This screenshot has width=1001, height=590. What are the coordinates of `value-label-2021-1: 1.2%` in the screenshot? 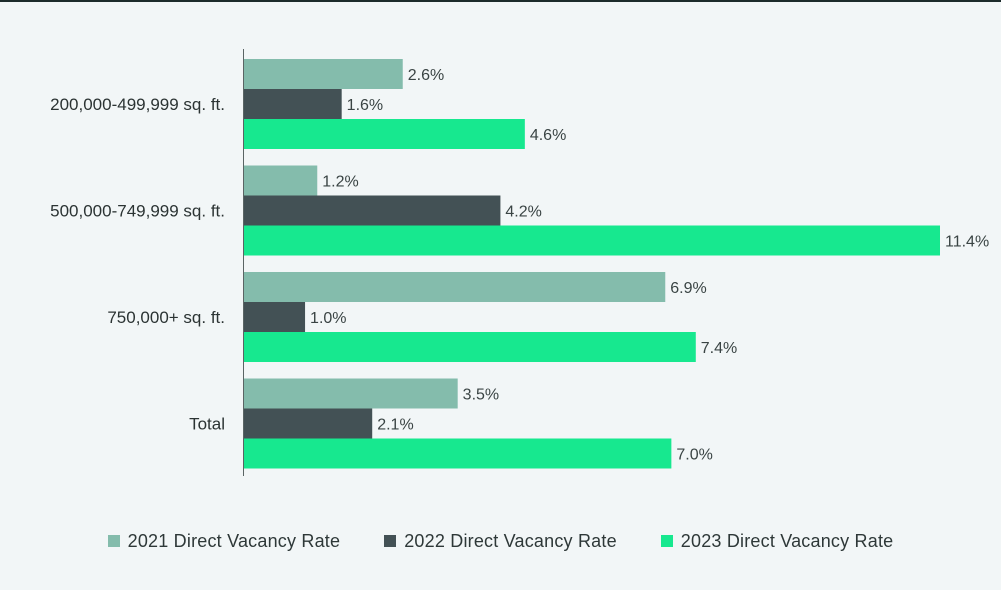 It's located at (340, 182).